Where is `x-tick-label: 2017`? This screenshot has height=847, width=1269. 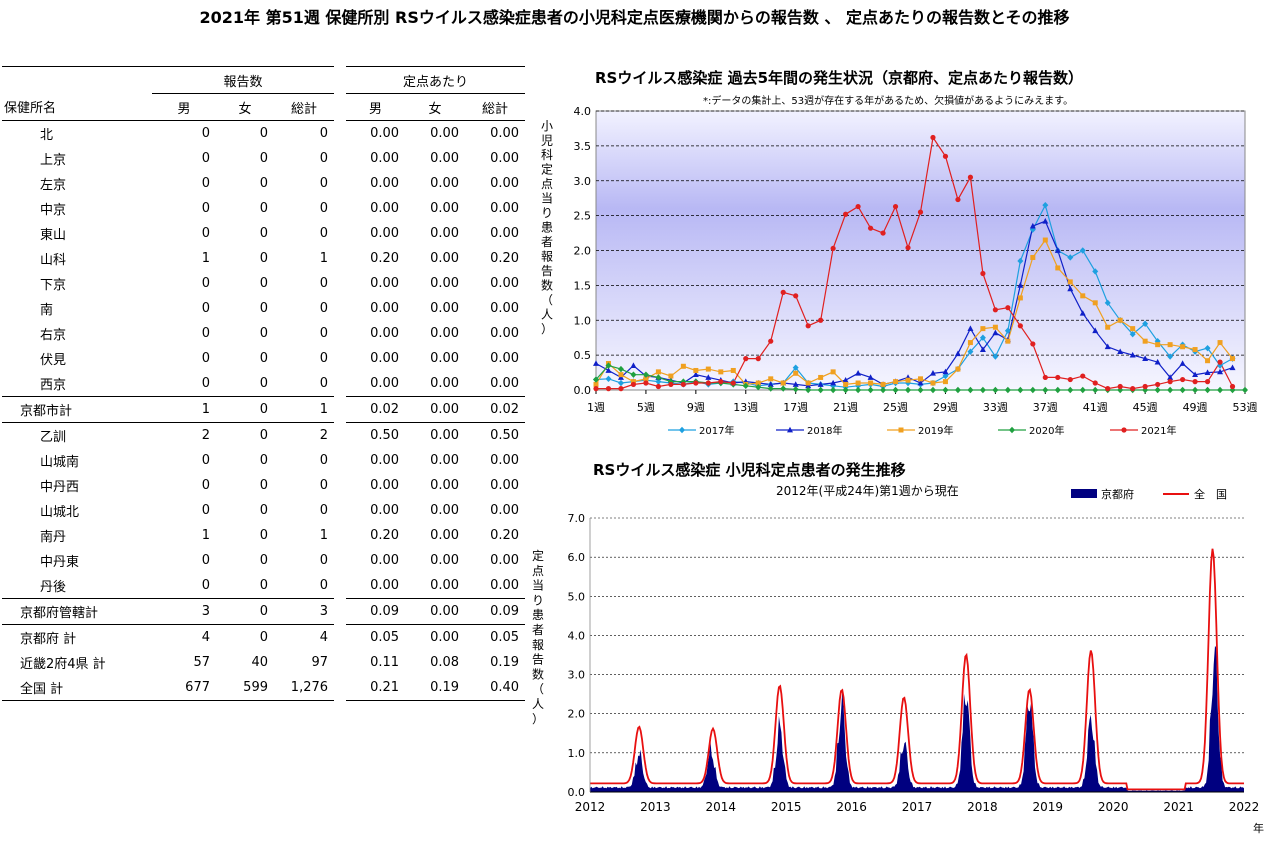
x-tick-label: 2017 is located at coordinates (917, 807).